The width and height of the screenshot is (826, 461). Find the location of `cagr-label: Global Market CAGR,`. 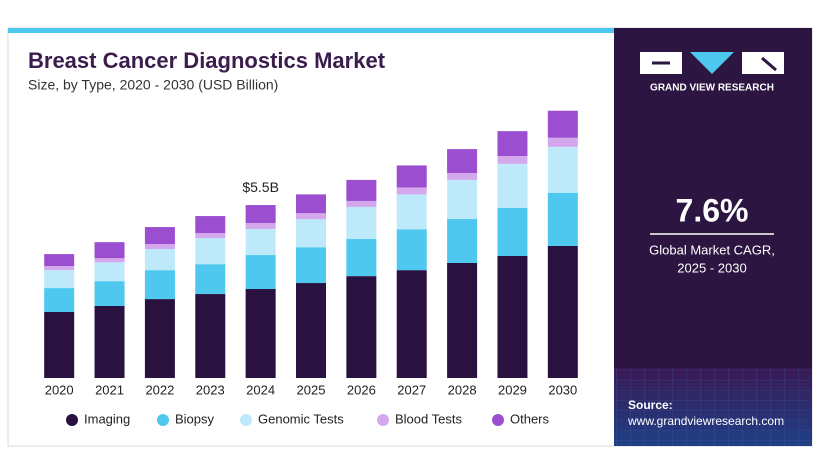

cagr-label: Global Market CAGR, is located at coordinates (712, 249).